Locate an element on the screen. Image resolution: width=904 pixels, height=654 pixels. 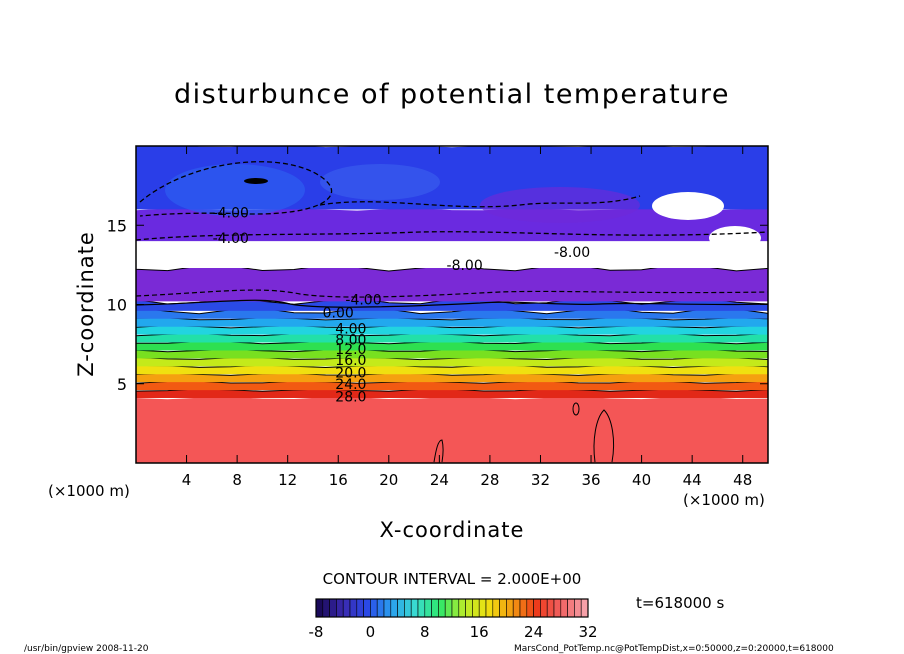
colorbar-tick-label: 32 is located at coordinates (587, 632).